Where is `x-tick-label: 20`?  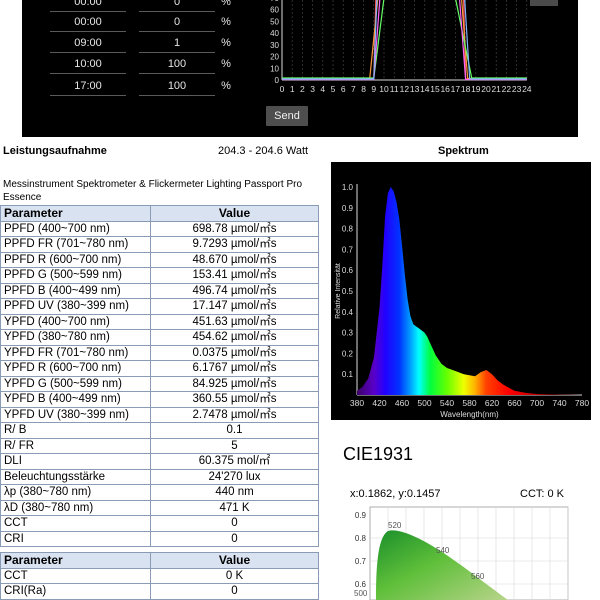 x-tick-label: 20 is located at coordinates (486, 89).